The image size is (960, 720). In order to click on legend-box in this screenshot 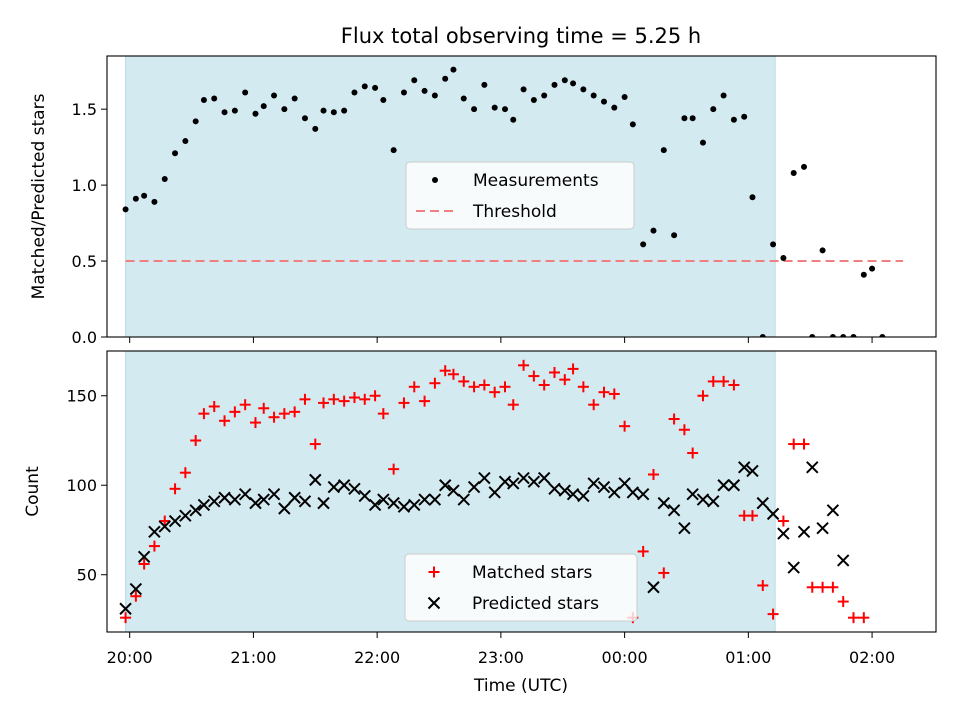, I will do `click(520, 195)`.